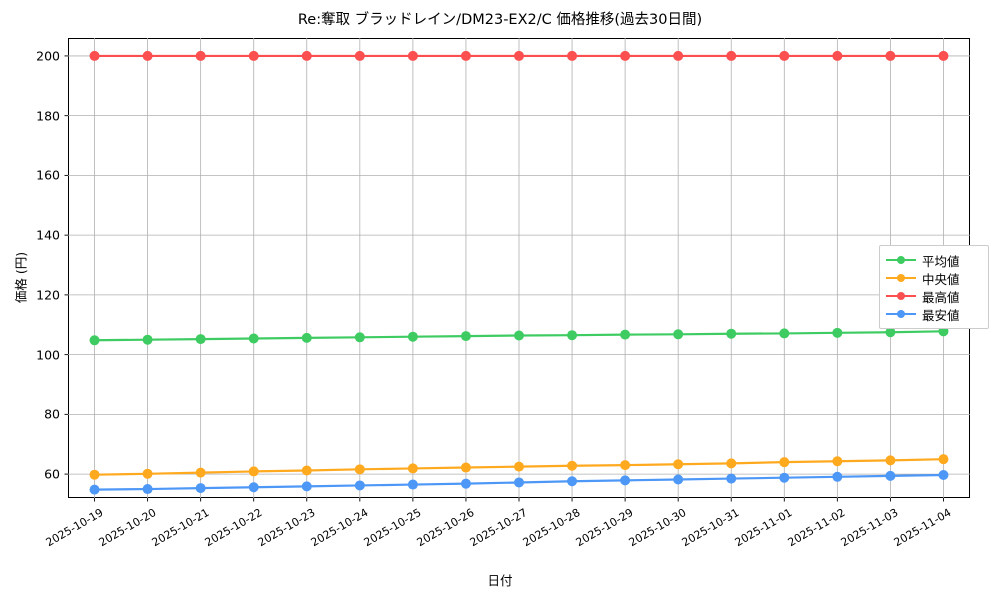 This screenshot has height=600, width=1000. What do you see at coordinates (52, 474) in the screenshot?
I see `y-tick-label: 60` at bounding box center [52, 474].